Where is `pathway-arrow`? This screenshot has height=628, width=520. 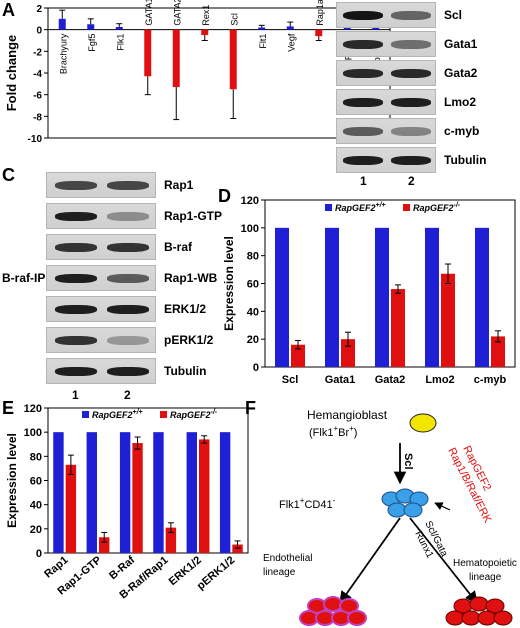 pathway-arrow is located at coordinates (442, 506).